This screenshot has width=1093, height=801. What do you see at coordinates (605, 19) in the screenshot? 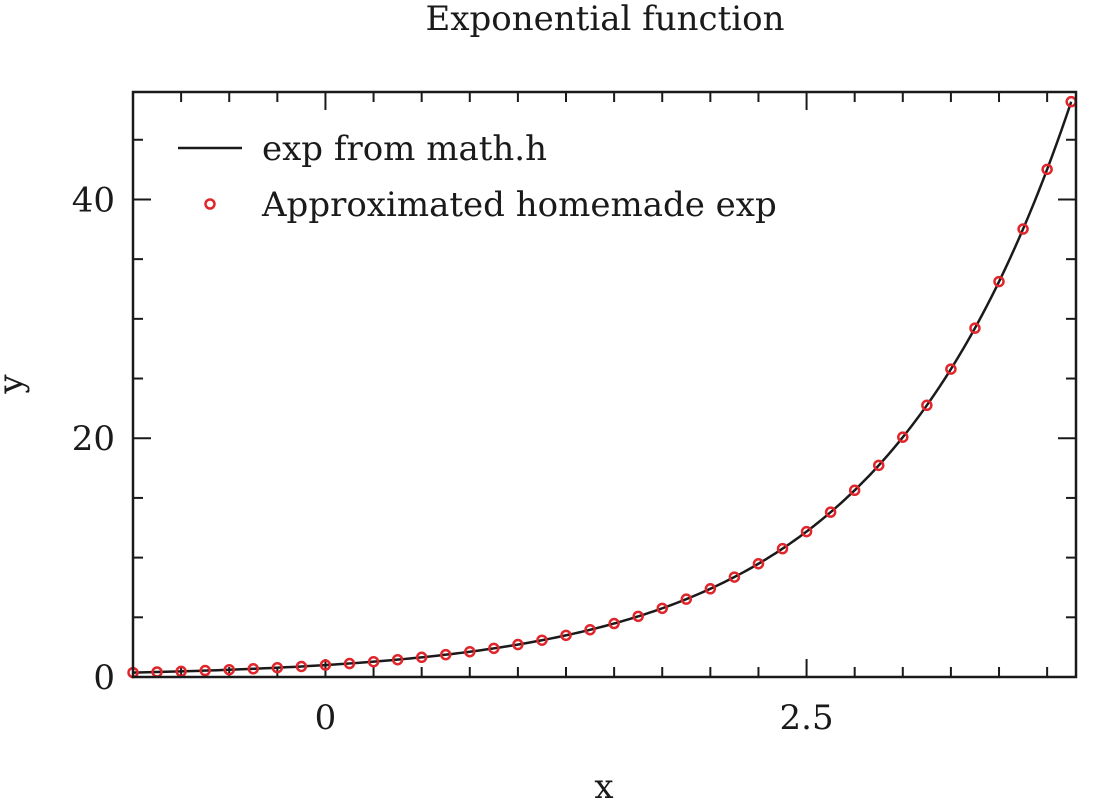
I see `chart-title: Exponential function` at bounding box center [605, 19].